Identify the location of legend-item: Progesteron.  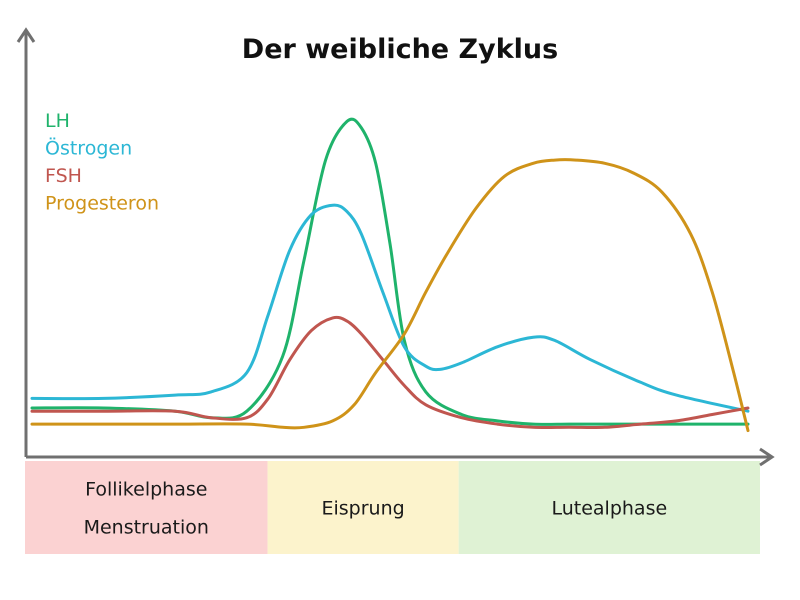
(102, 204).